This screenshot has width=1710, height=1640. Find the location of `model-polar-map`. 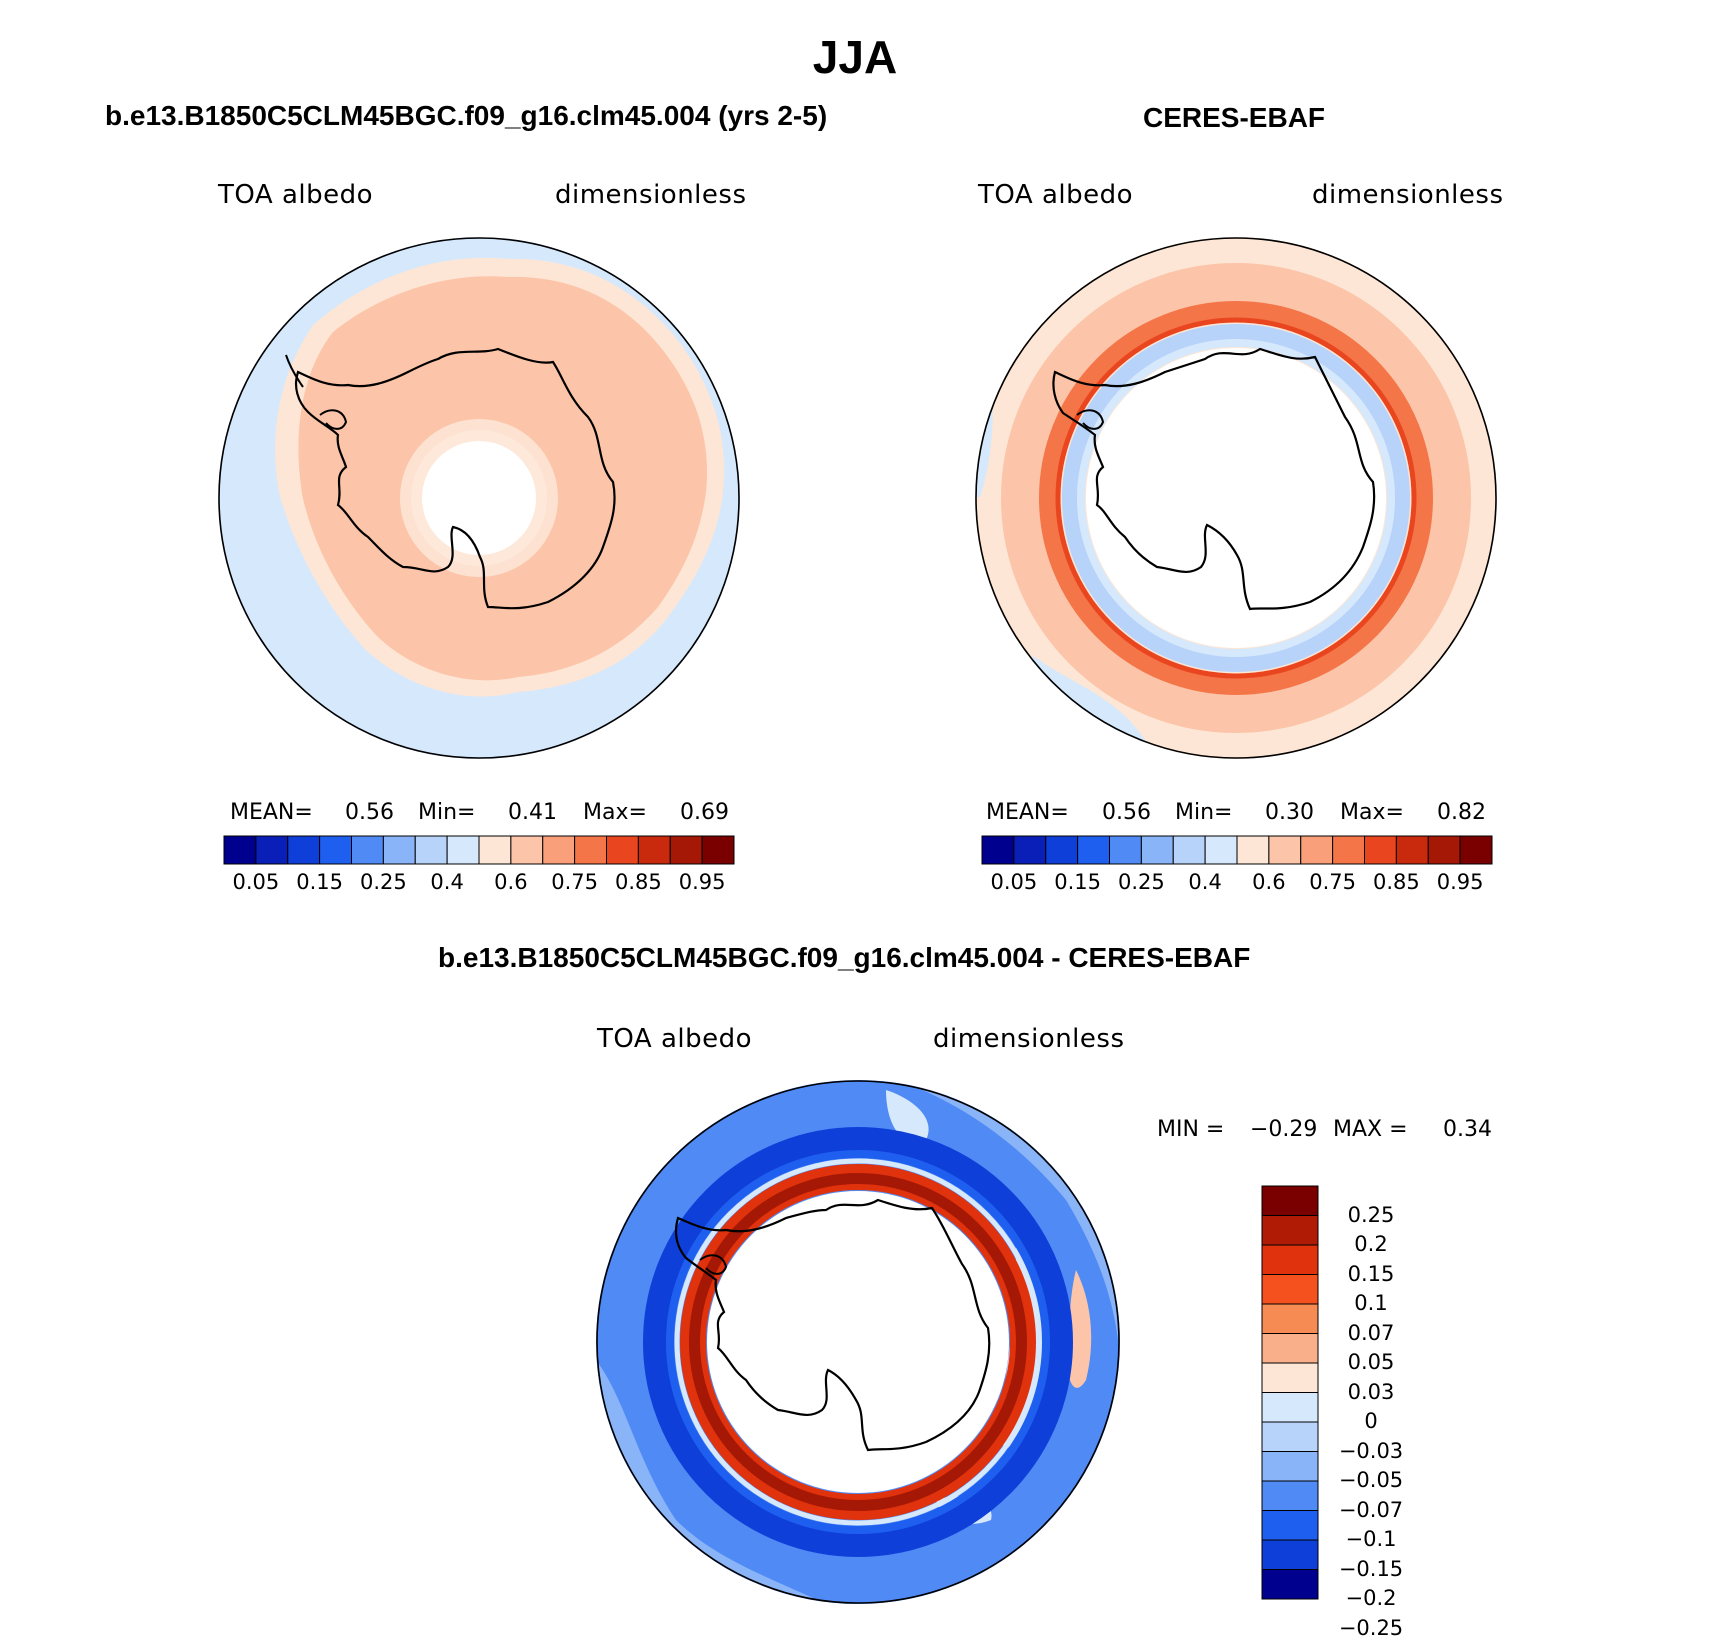

model-polar-map is located at coordinates (479, 498).